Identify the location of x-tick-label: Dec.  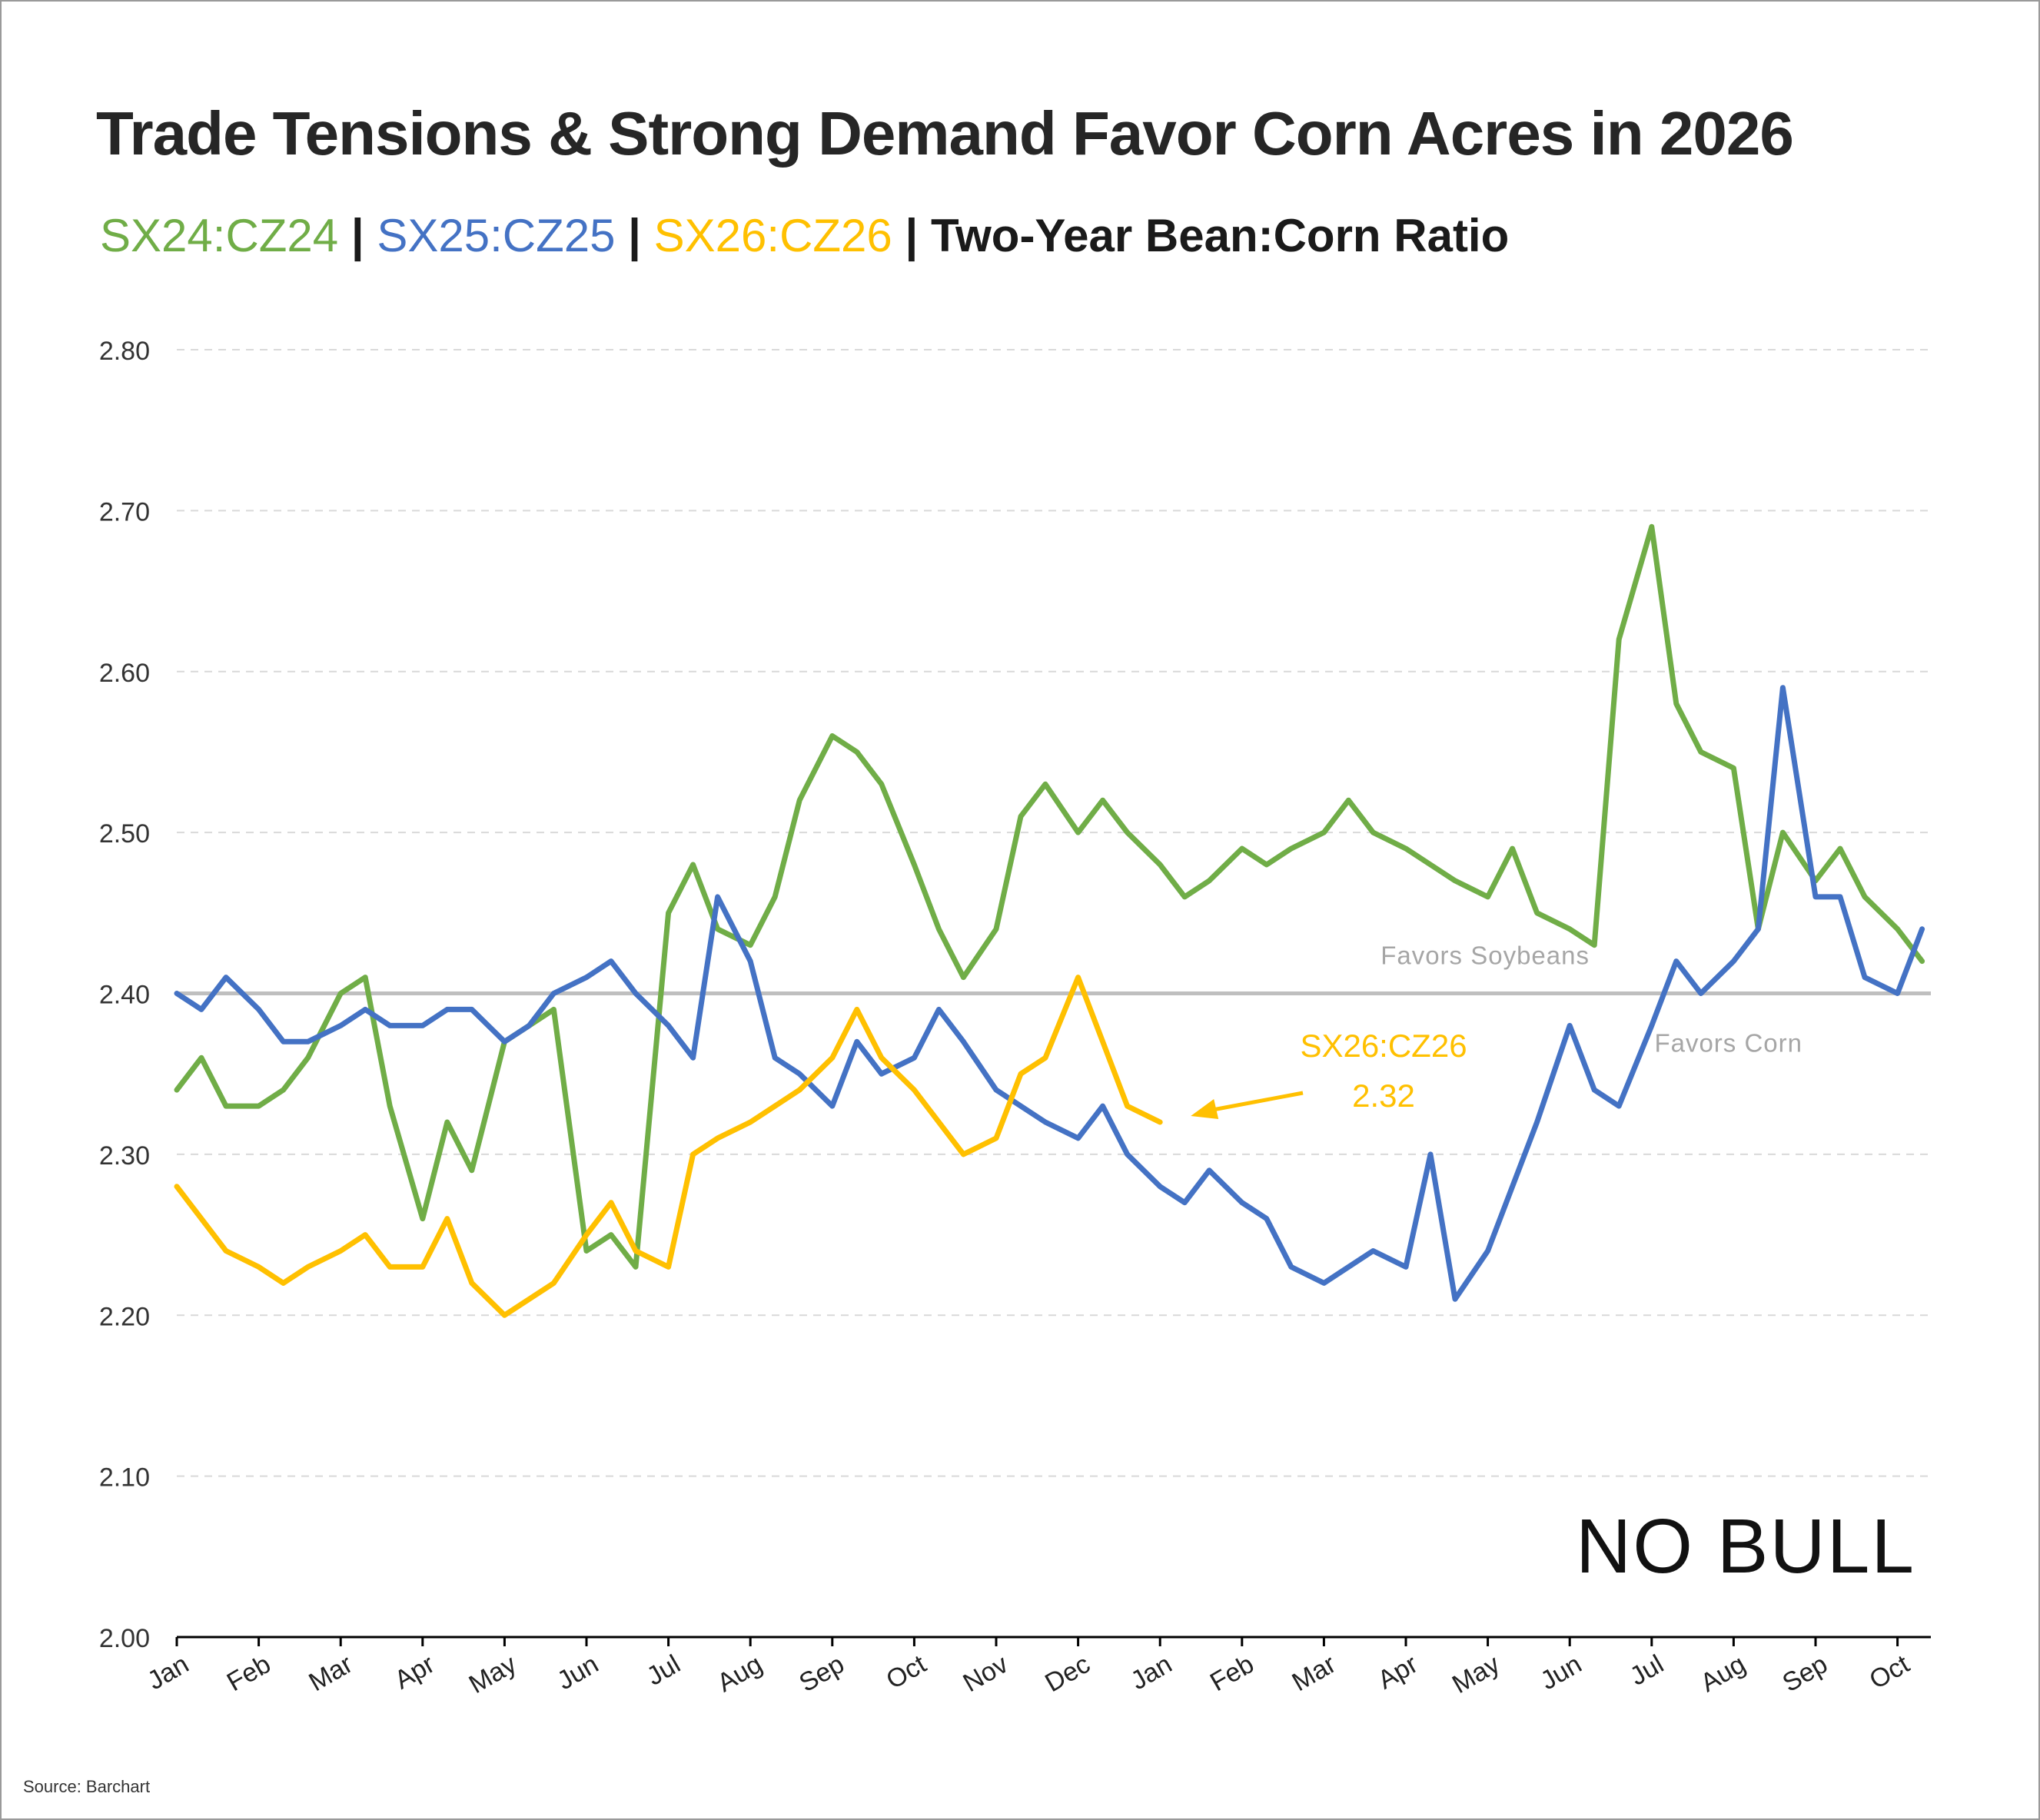
(1068, 1673).